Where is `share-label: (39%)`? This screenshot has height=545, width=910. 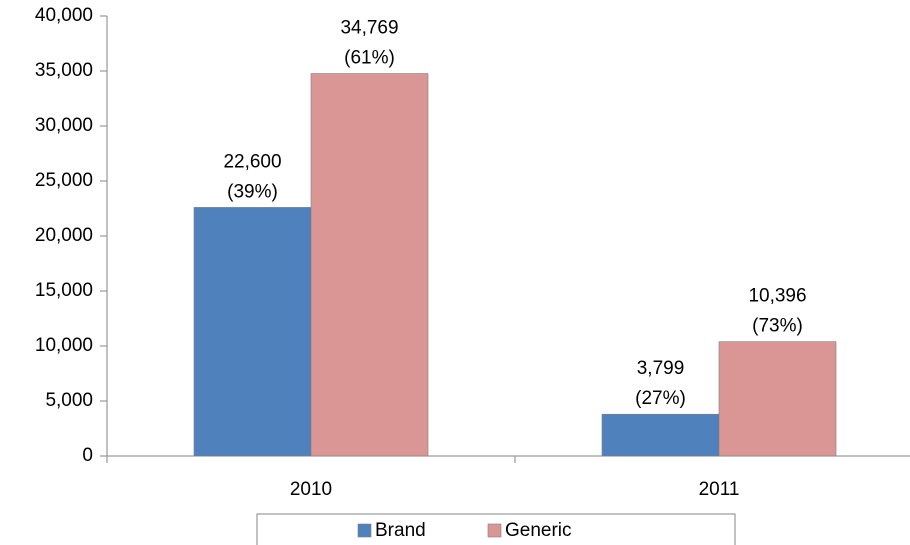
share-label: (39%) is located at coordinates (252, 191).